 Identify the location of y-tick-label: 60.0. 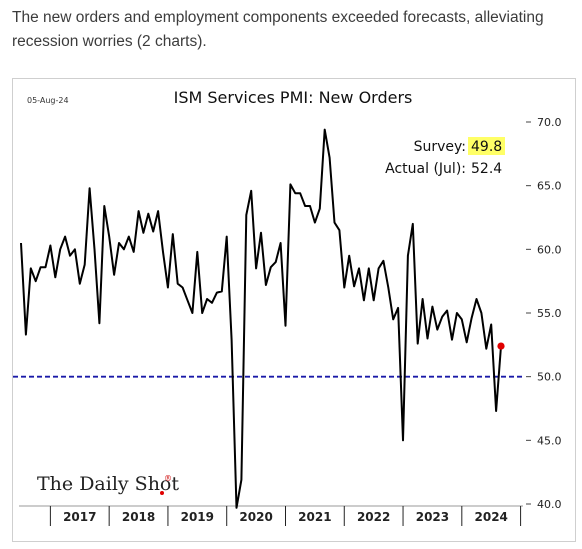
(549, 249).